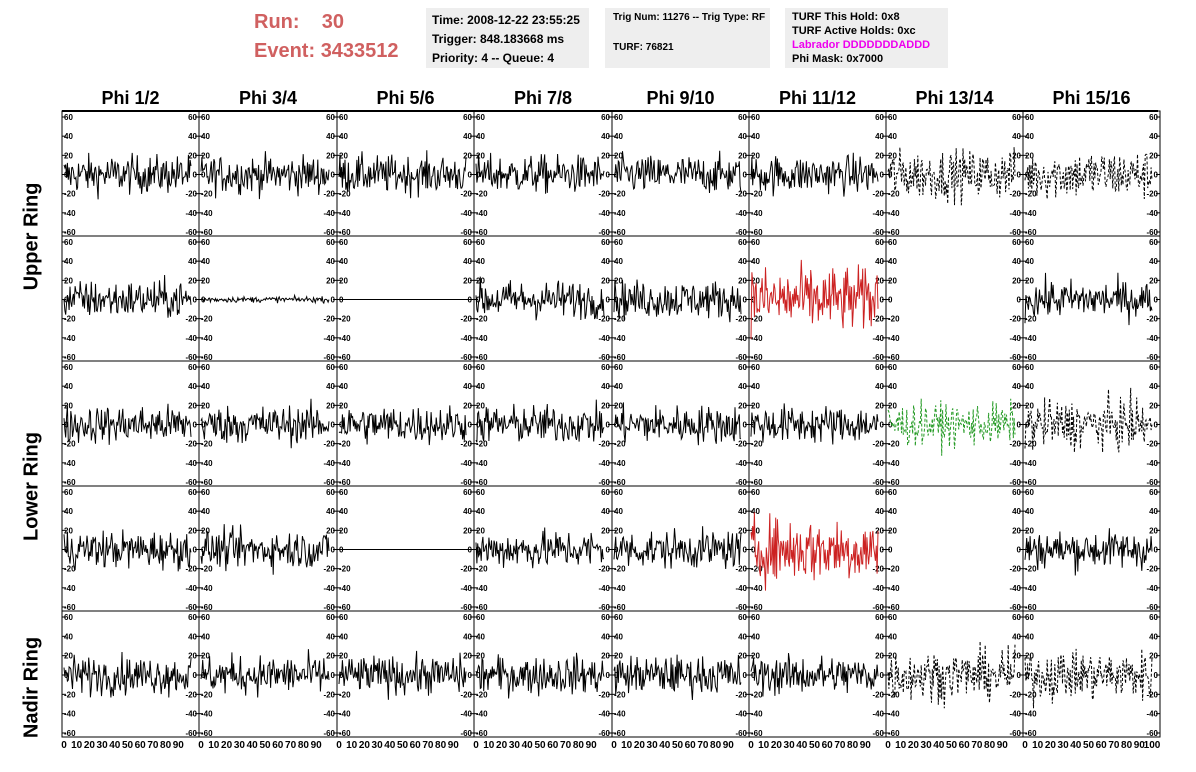 This screenshot has width=1196, height=772. Describe the element at coordinates (677, 301) in the screenshot. I see `waveform-normal-r1-c4` at that location.